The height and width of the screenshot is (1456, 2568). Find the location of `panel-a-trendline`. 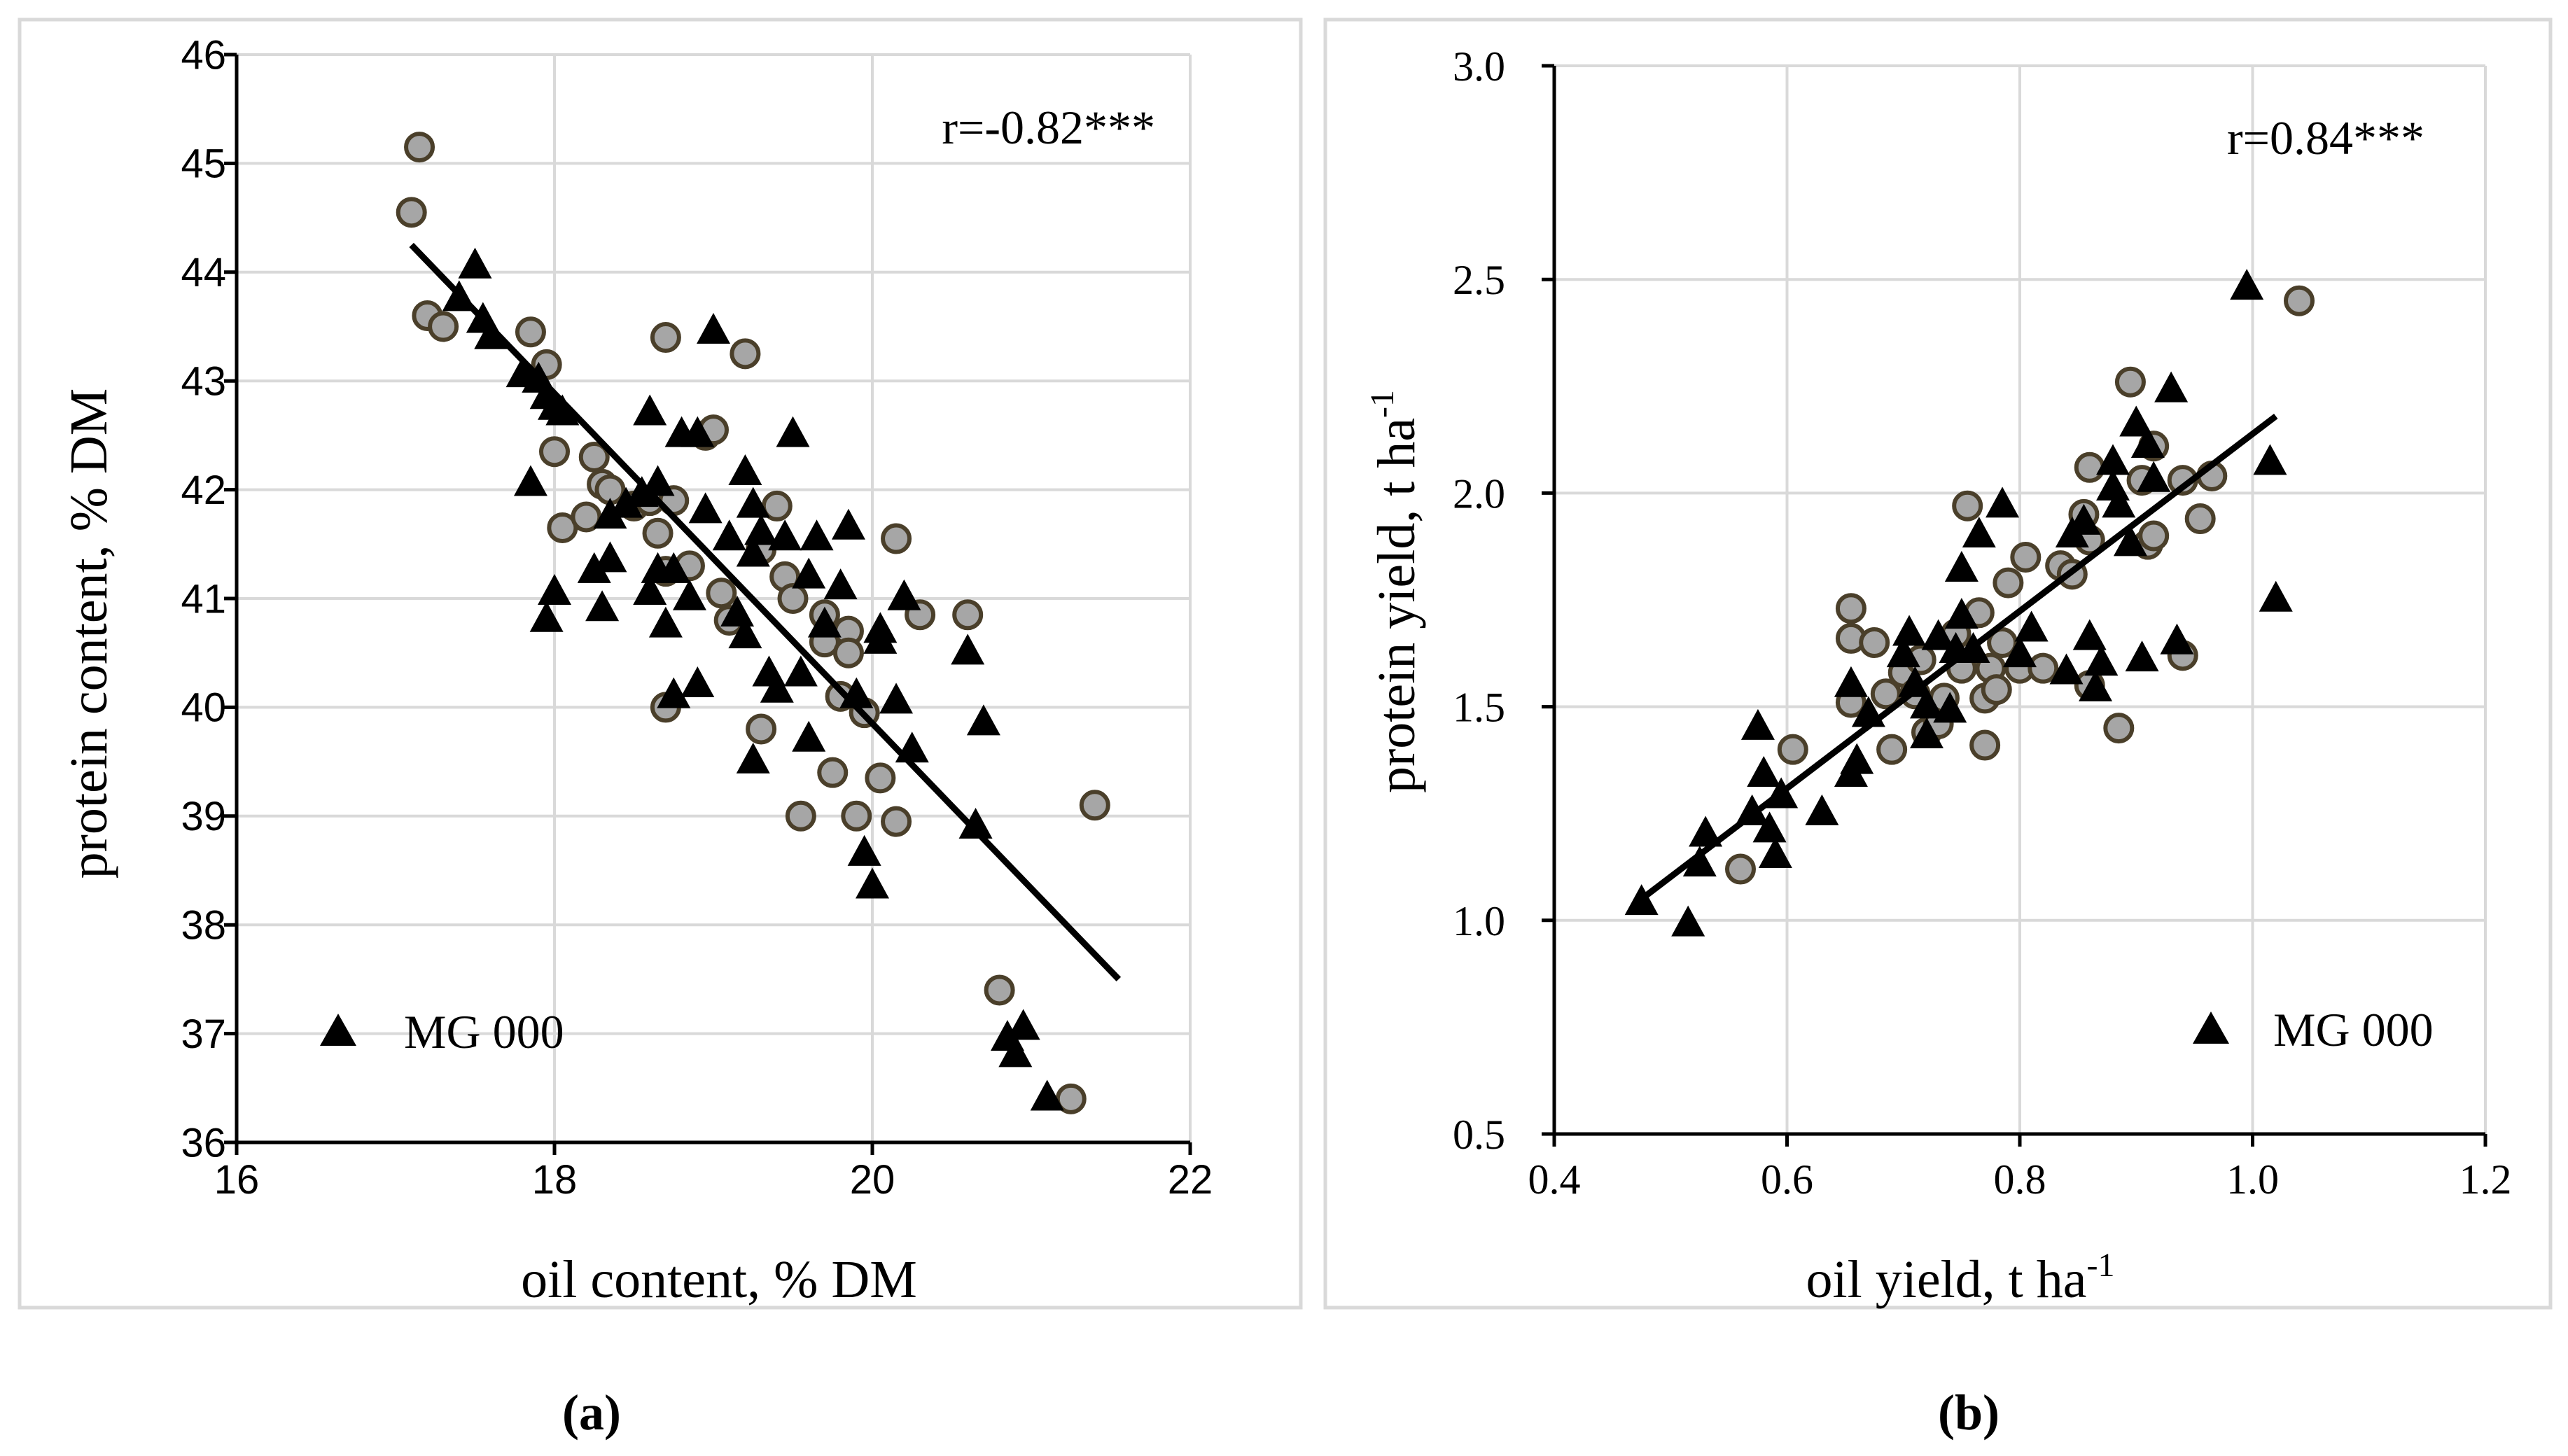

panel-a-trendline is located at coordinates (766, 612).